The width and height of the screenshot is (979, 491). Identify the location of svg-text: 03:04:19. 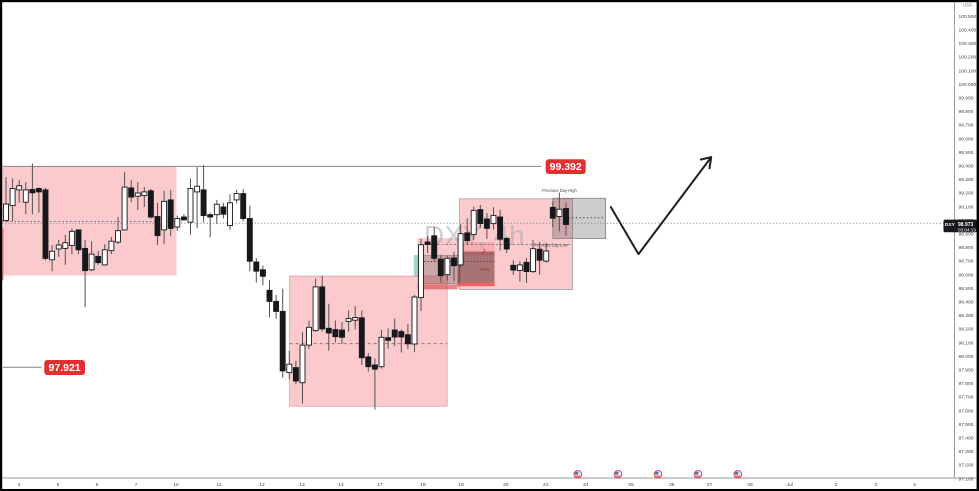
(967, 229).